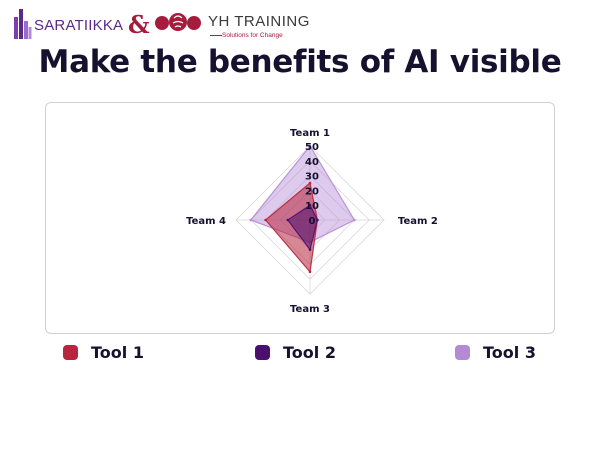 The image size is (600, 450). I want to click on category-label: Team 4, so click(206, 221).